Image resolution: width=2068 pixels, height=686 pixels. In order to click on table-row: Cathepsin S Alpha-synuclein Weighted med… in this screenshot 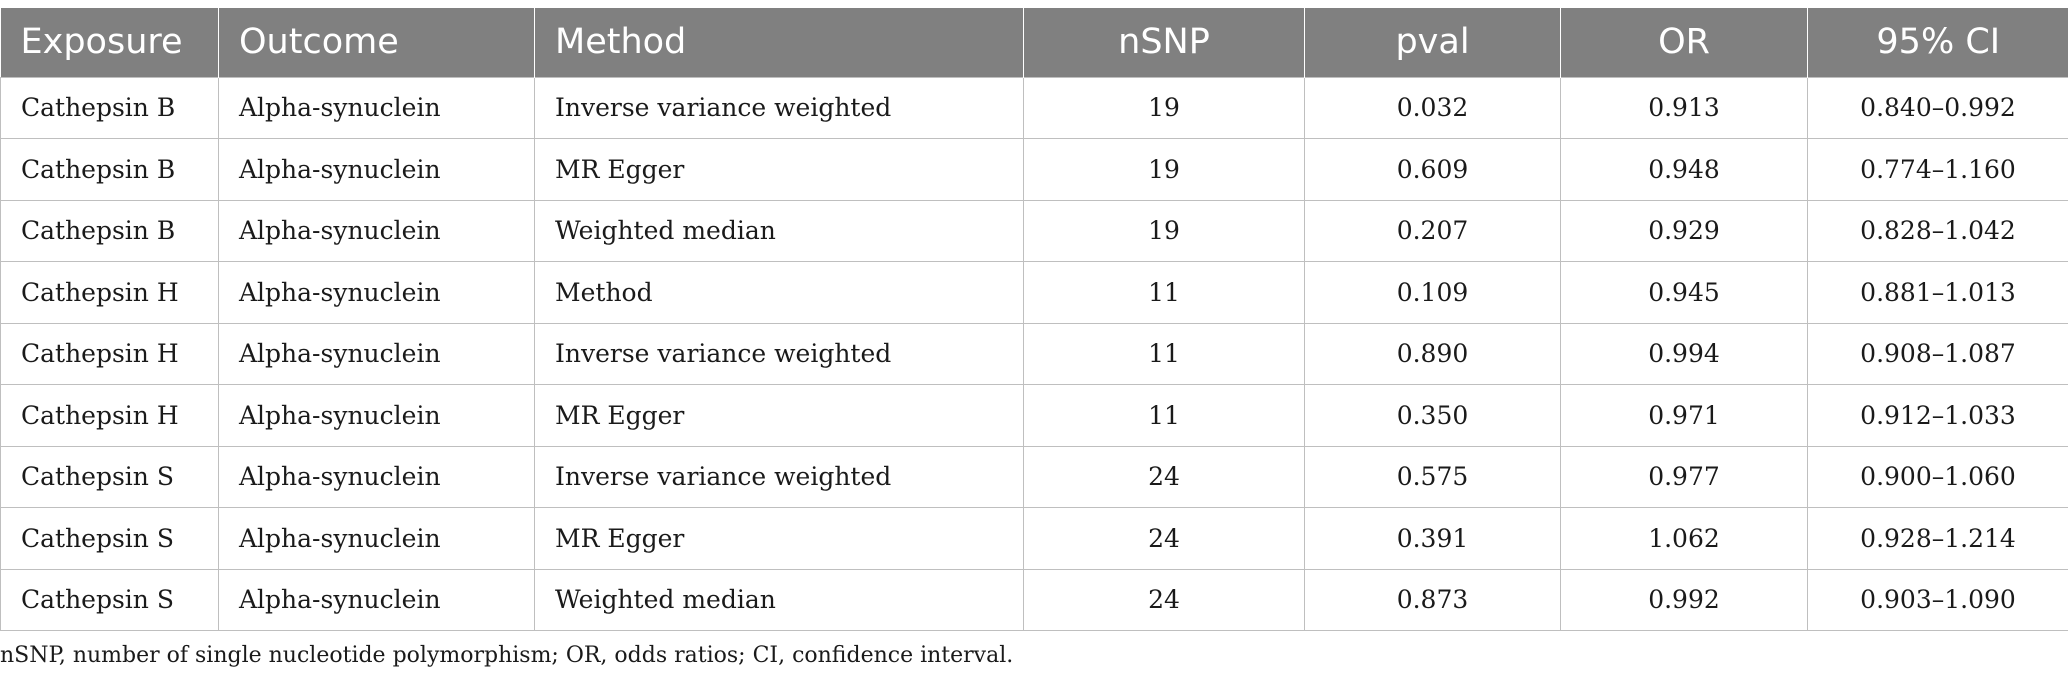, I will do `click(1034, 599)`.